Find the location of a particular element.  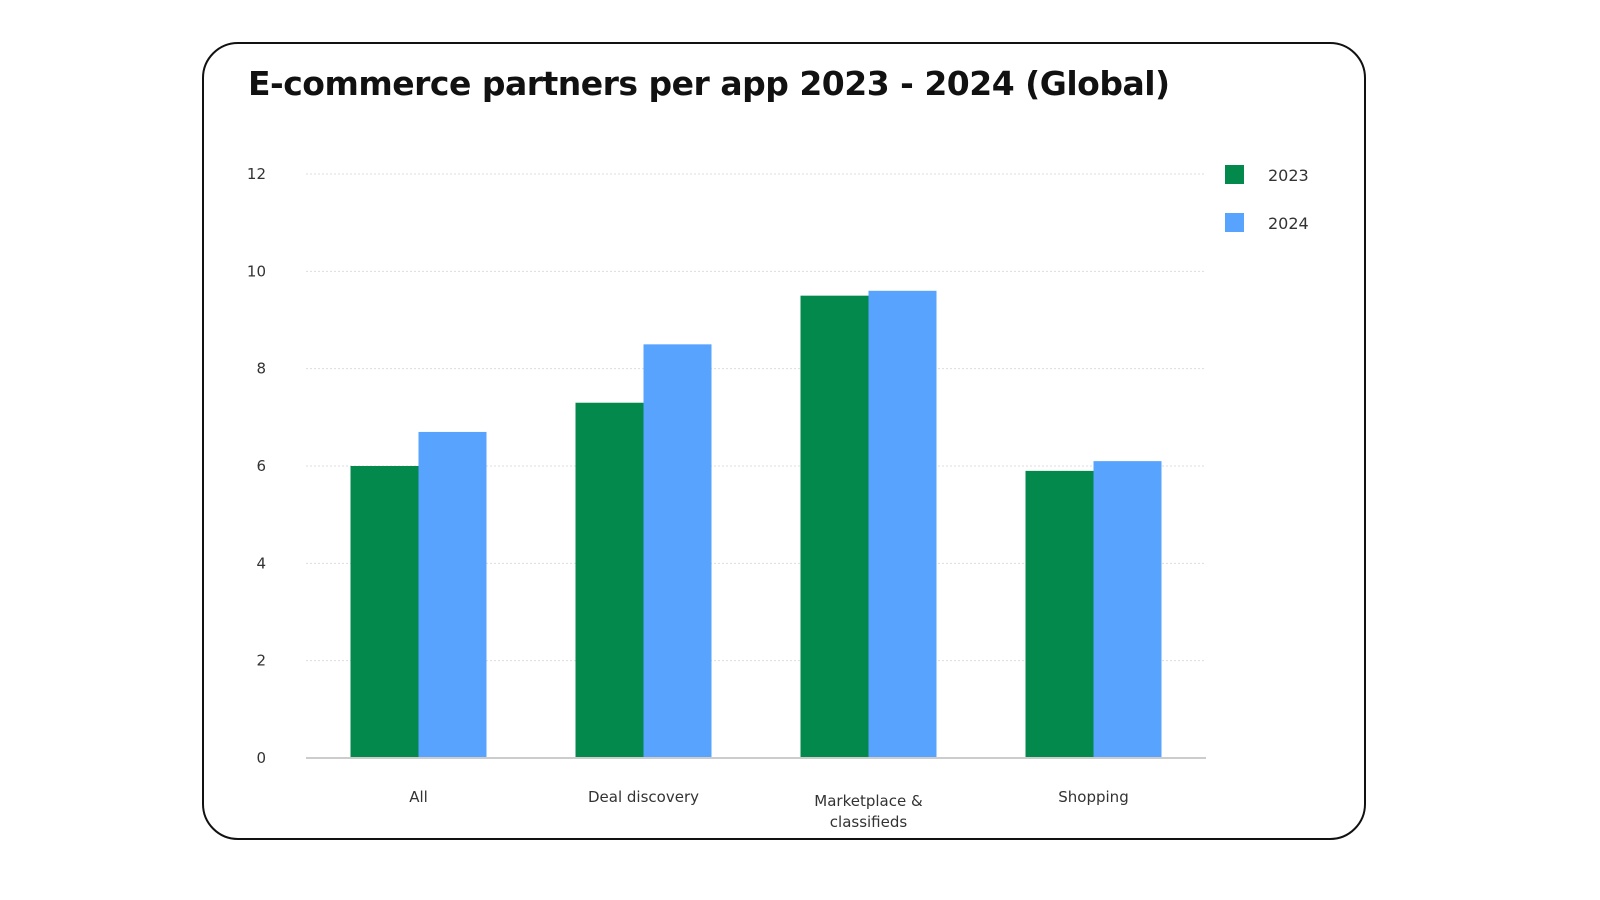

x-tick-label: Shopping is located at coordinates (1093, 797).